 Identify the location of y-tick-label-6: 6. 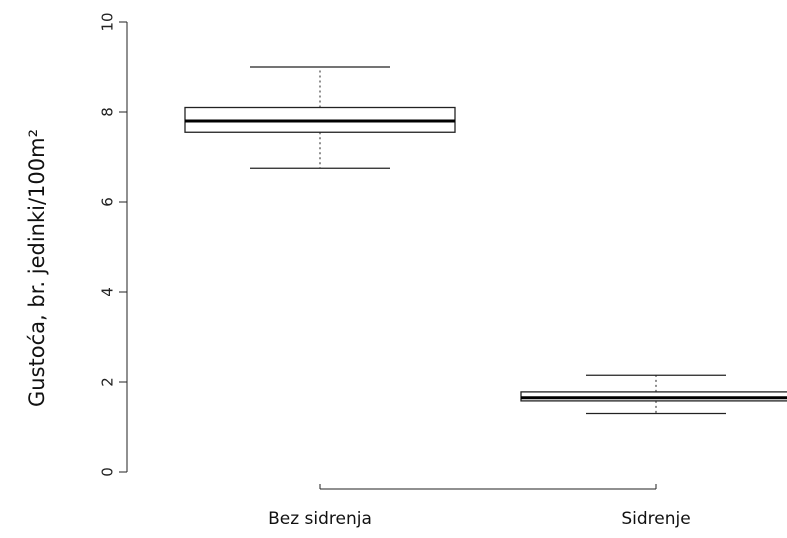
(107, 202).